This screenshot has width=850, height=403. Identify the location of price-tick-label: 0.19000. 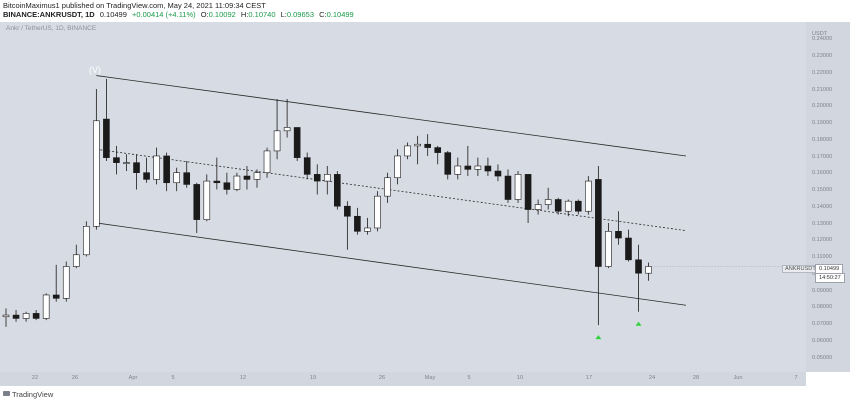
(822, 123).